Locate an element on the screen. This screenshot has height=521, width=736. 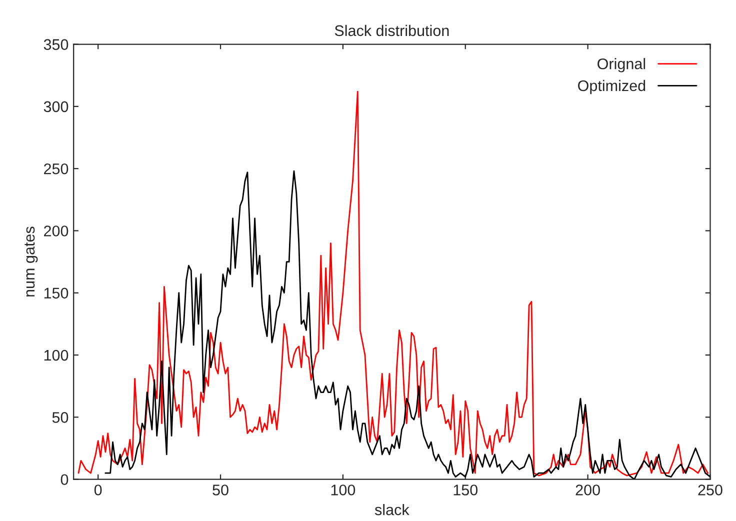
x-tick-label: 150 is located at coordinates (466, 490).